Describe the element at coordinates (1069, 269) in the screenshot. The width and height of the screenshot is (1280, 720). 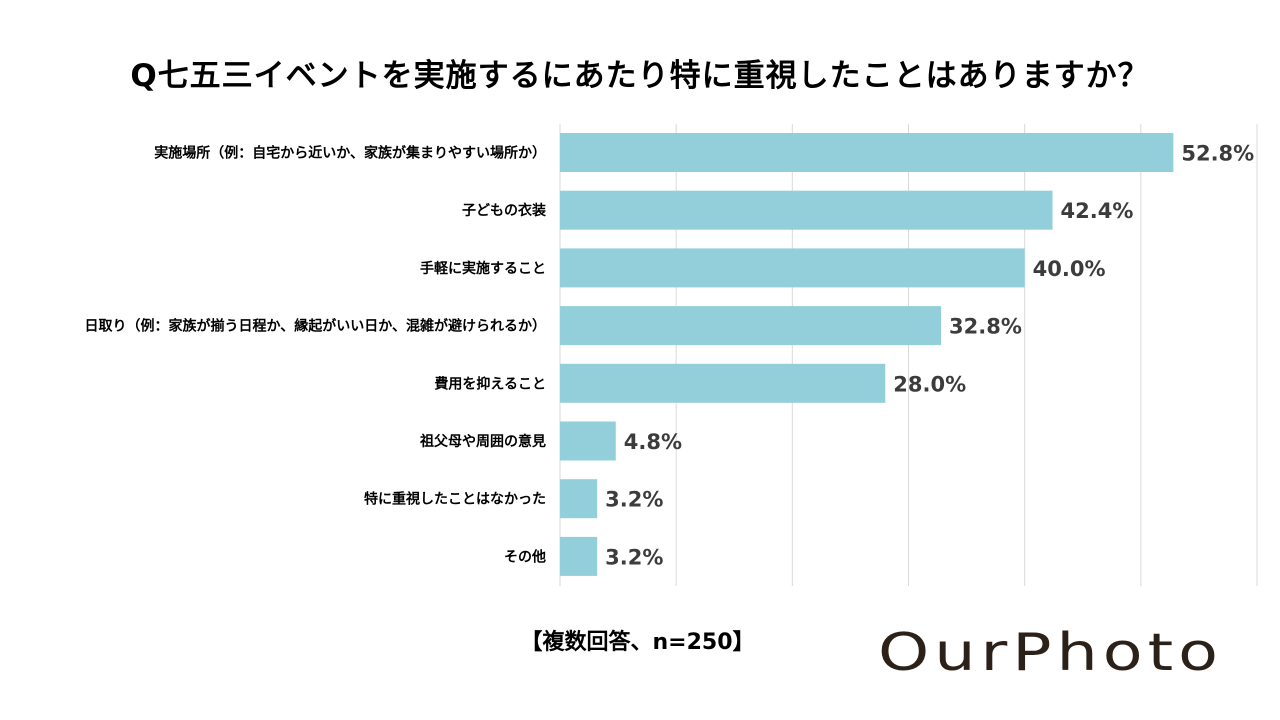
I see `value-label: 40.0%` at that location.